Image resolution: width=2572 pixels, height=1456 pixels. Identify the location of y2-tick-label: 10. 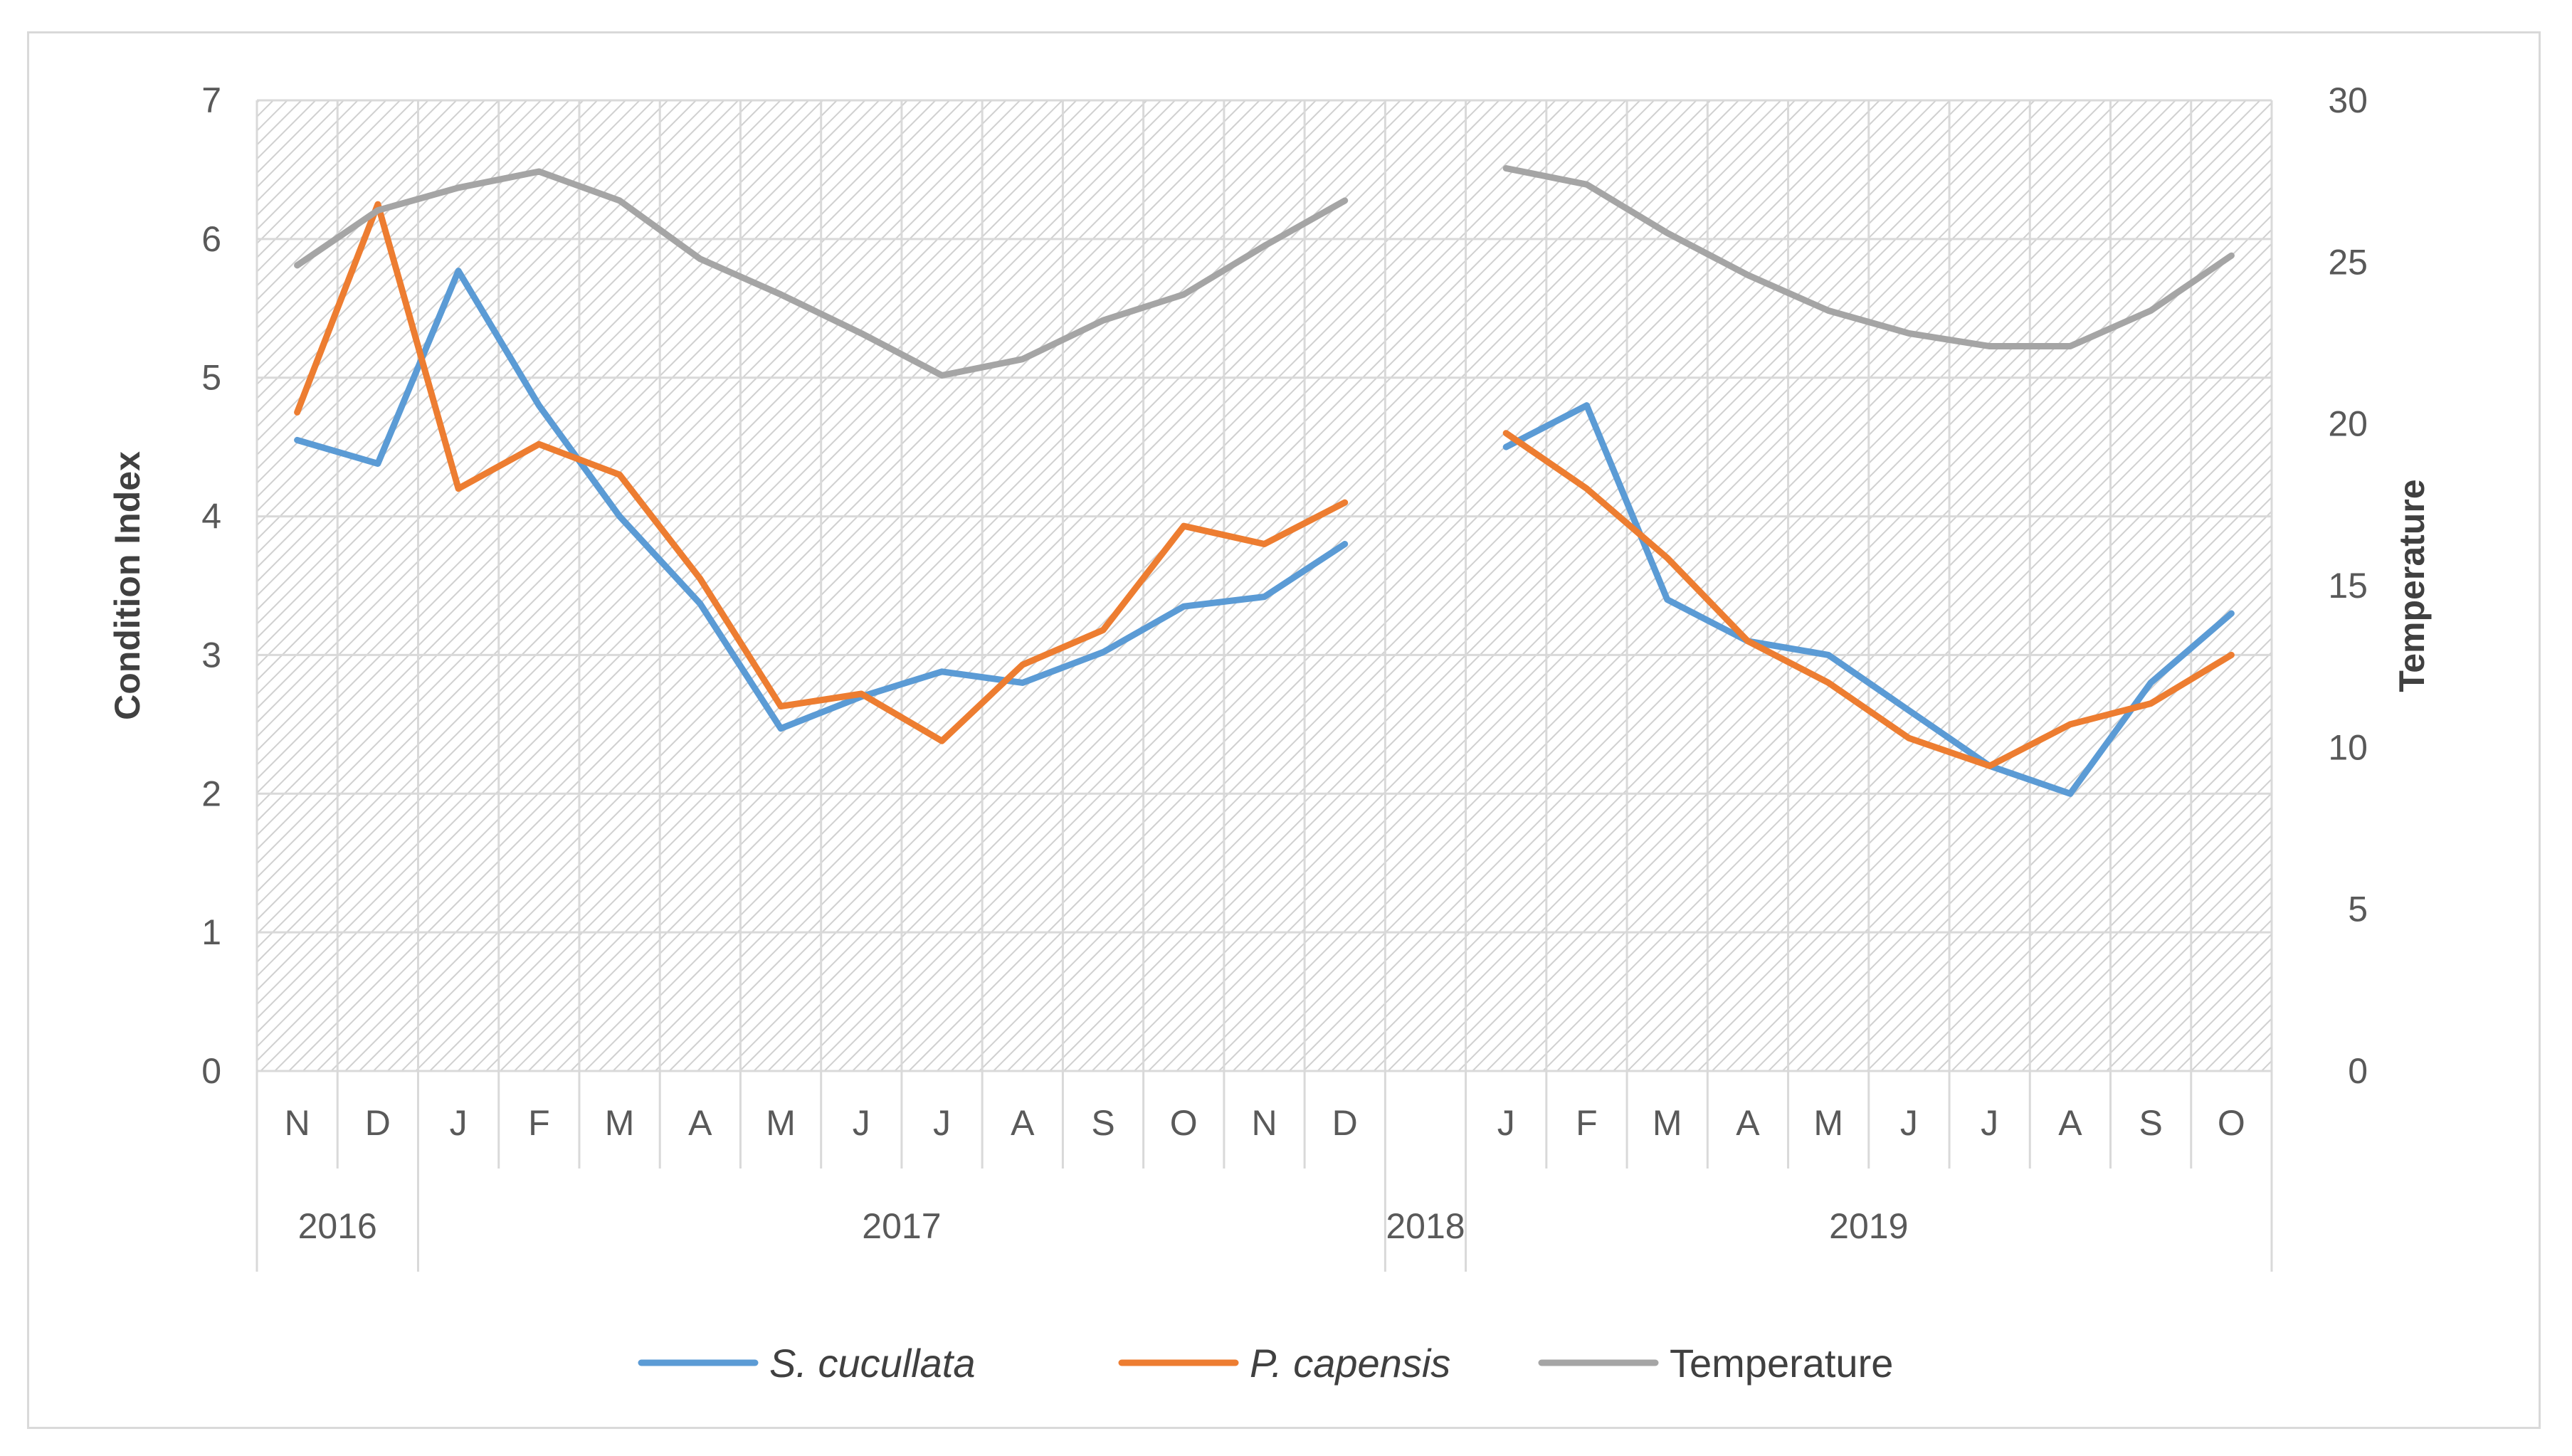
(2348, 747).